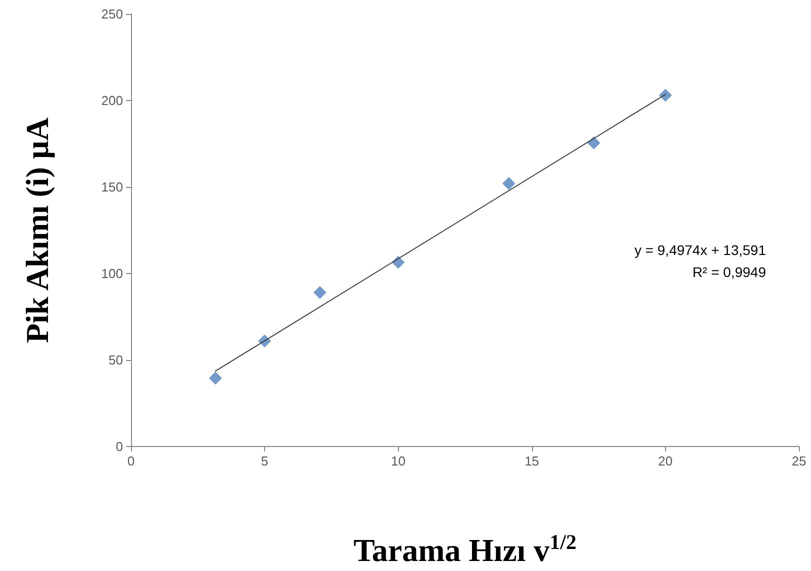  I want to click on y-tick-label: 250, so click(112, 14).